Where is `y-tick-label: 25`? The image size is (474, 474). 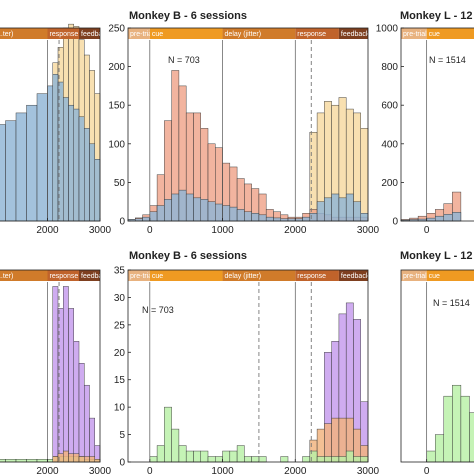
y-tick-label: 25 is located at coordinates (120, 325).